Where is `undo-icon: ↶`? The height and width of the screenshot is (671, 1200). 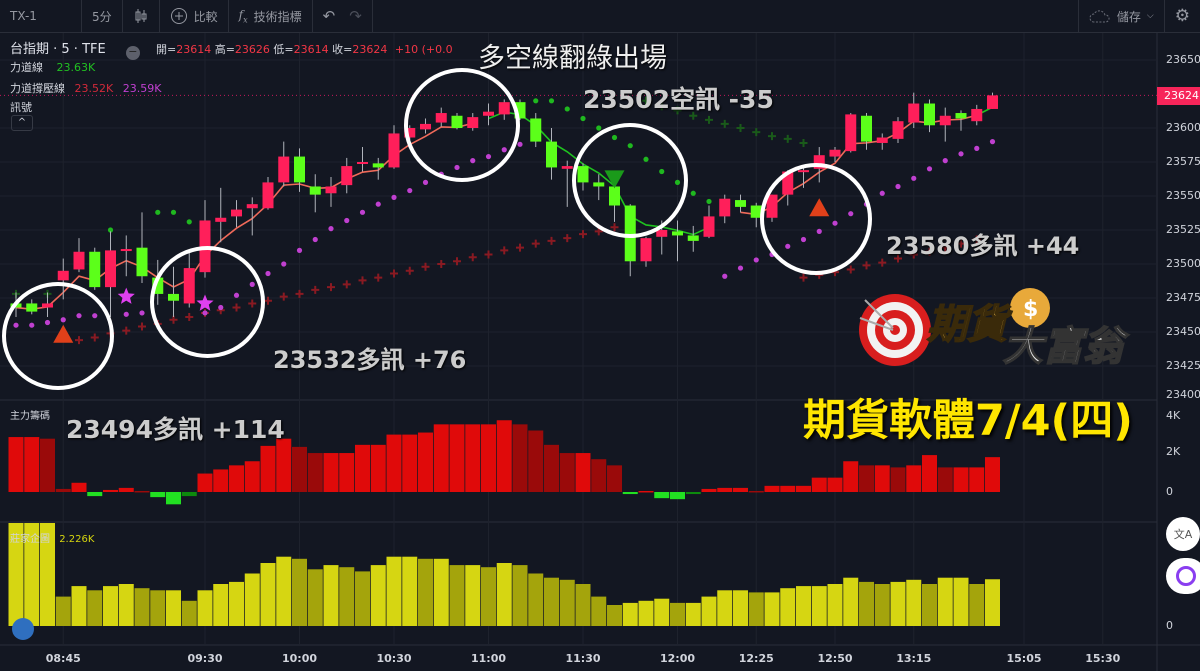 undo-icon: ↶ is located at coordinates (329, 16).